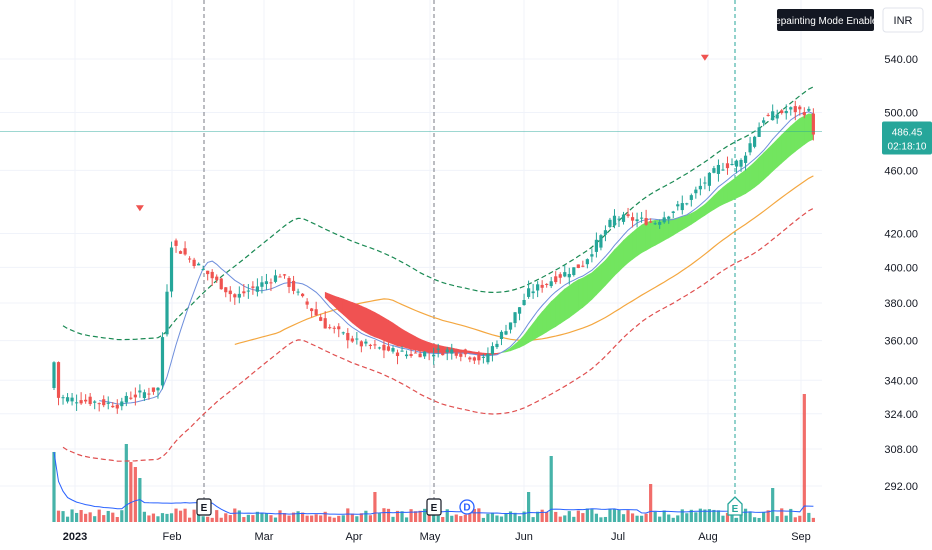 The image size is (932, 550). What do you see at coordinates (139, 208) in the screenshot?
I see `sell-signal-arrow` at bounding box center [139, 208].